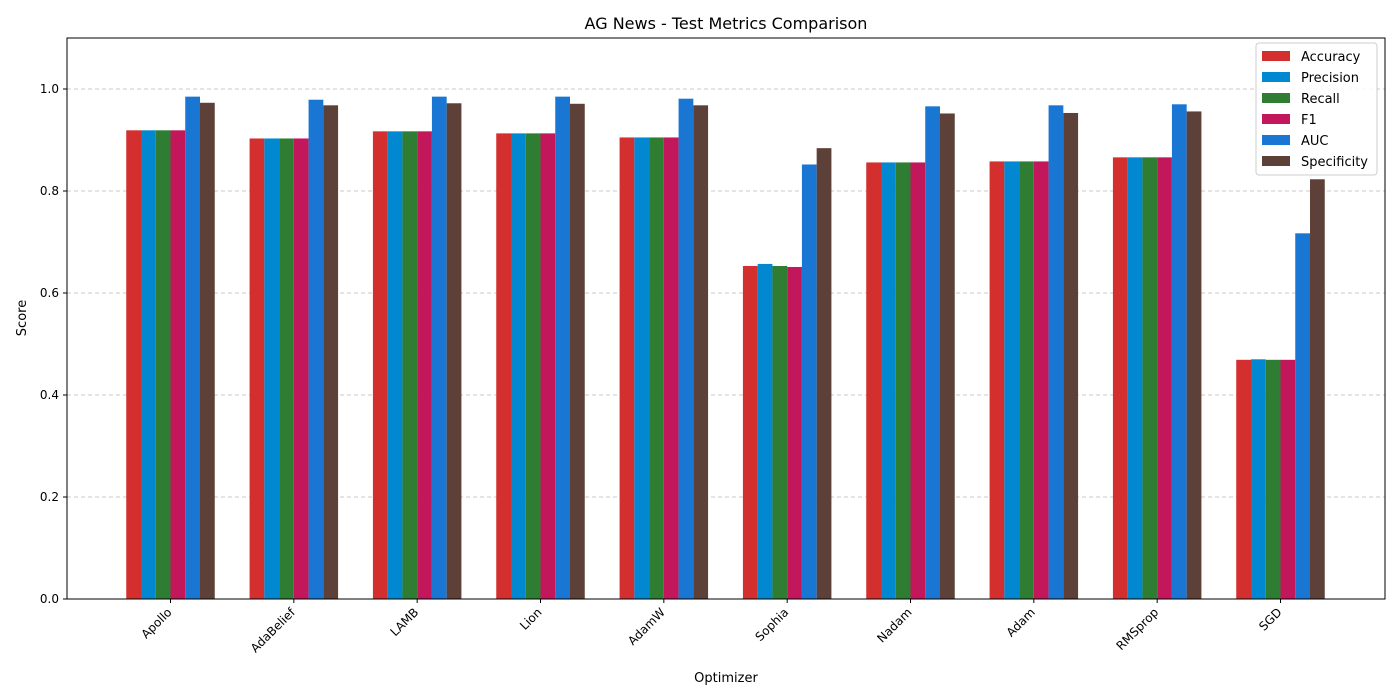  I want to click on bar-precision-rmsprop, so click(1135, 378).